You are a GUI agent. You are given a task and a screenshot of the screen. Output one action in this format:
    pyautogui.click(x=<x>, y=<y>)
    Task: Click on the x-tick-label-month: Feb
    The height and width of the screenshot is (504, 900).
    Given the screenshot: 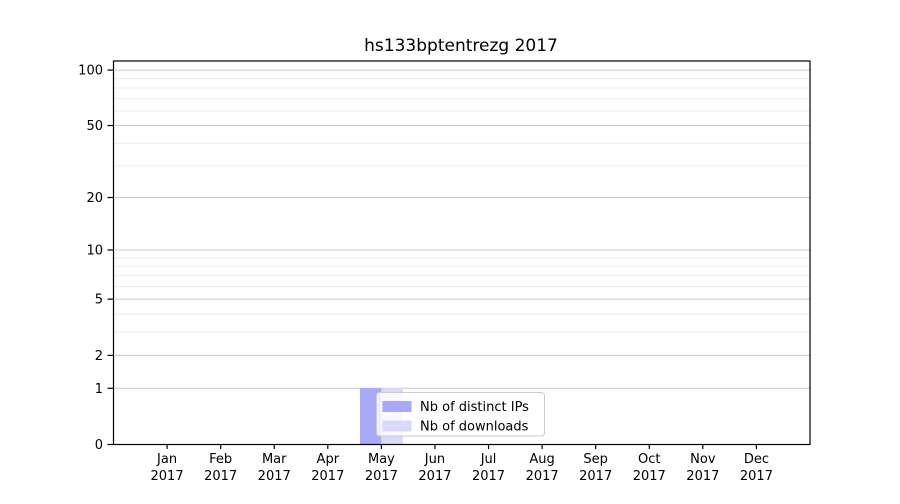 What is the action you would take?
    pyautogui.click(x=220, y=459)
    